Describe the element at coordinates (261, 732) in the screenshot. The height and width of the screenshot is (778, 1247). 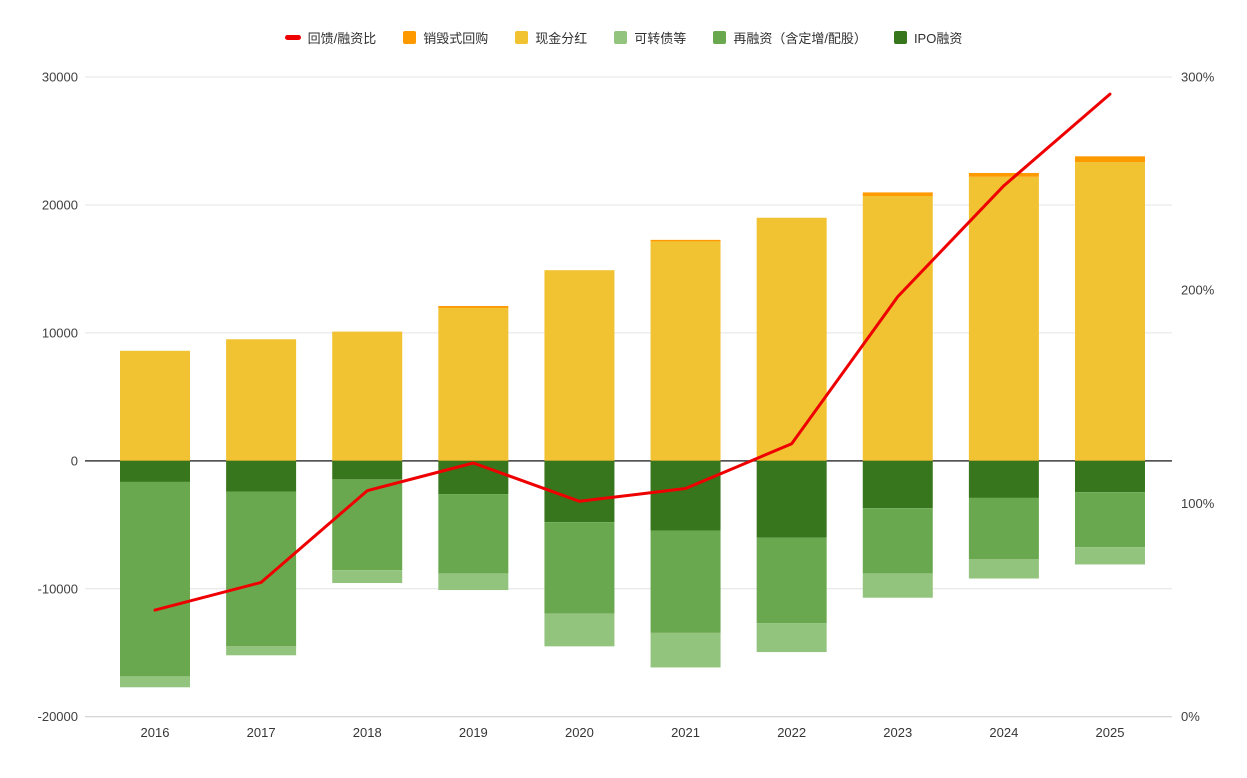
I see `x-axis-label-2017: 2017` at that location.